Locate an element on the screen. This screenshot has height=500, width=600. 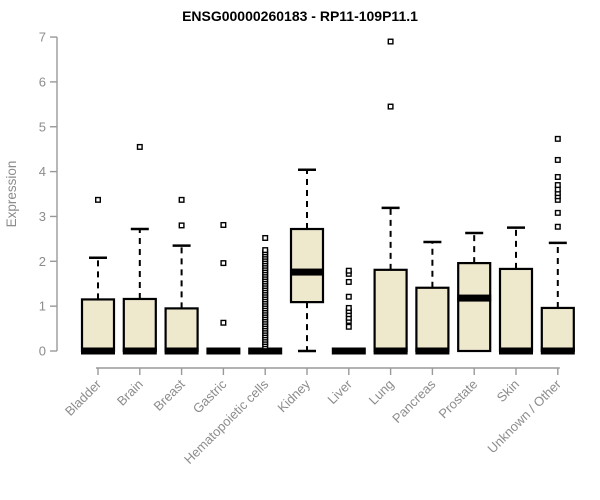
boxplot-lung is located at coordinates (390, 196).